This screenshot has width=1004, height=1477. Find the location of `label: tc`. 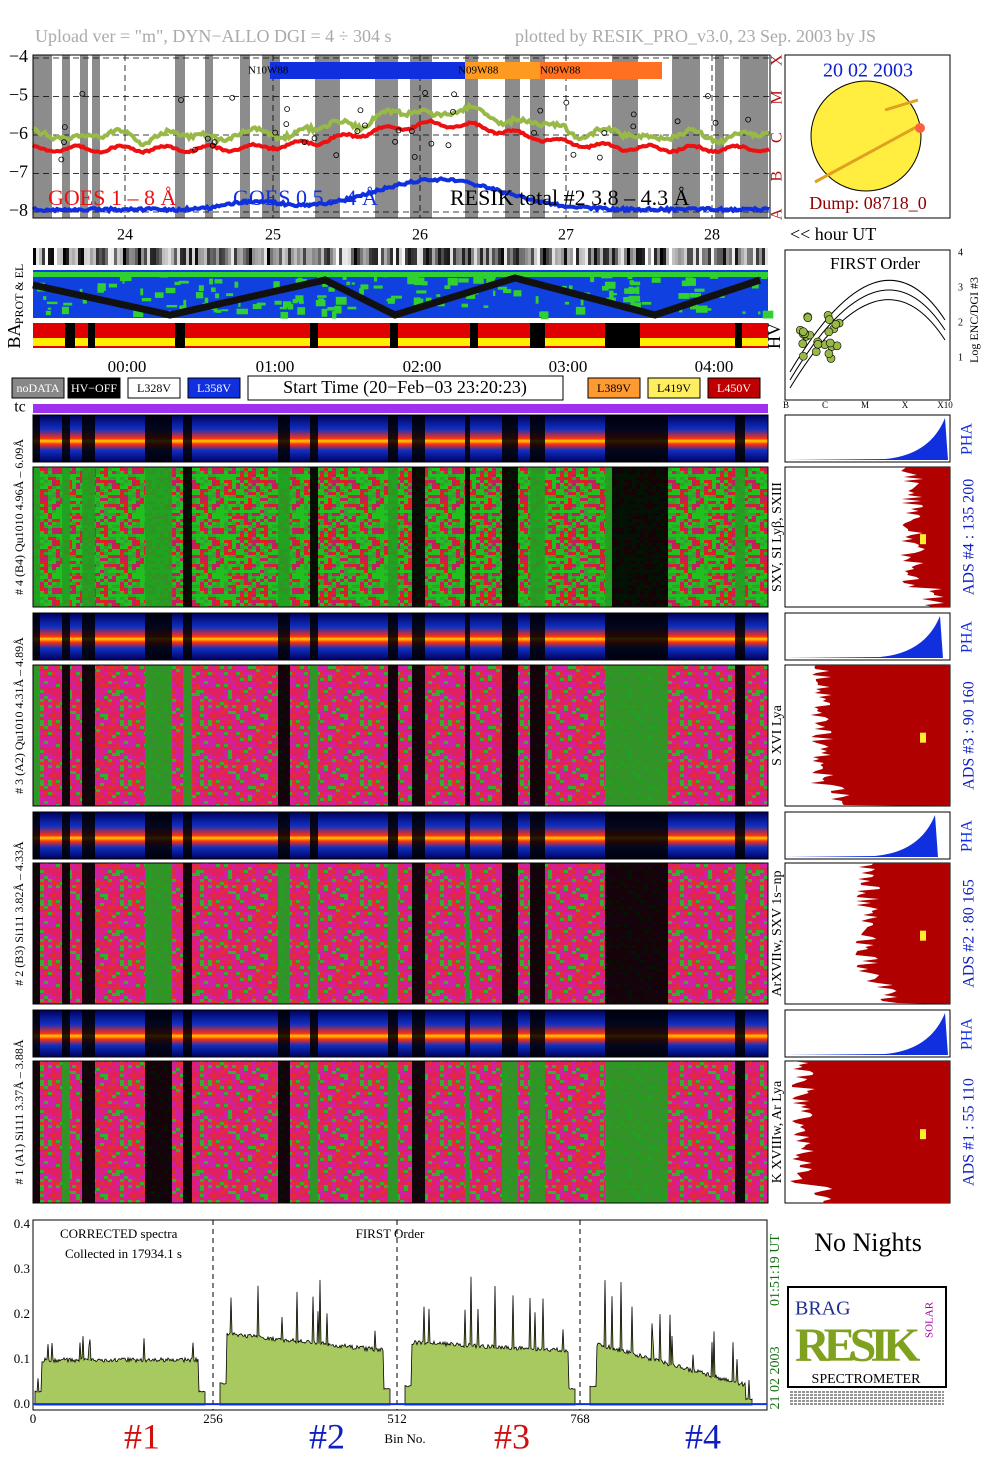

label: tc is located at coordinates (20, 407).